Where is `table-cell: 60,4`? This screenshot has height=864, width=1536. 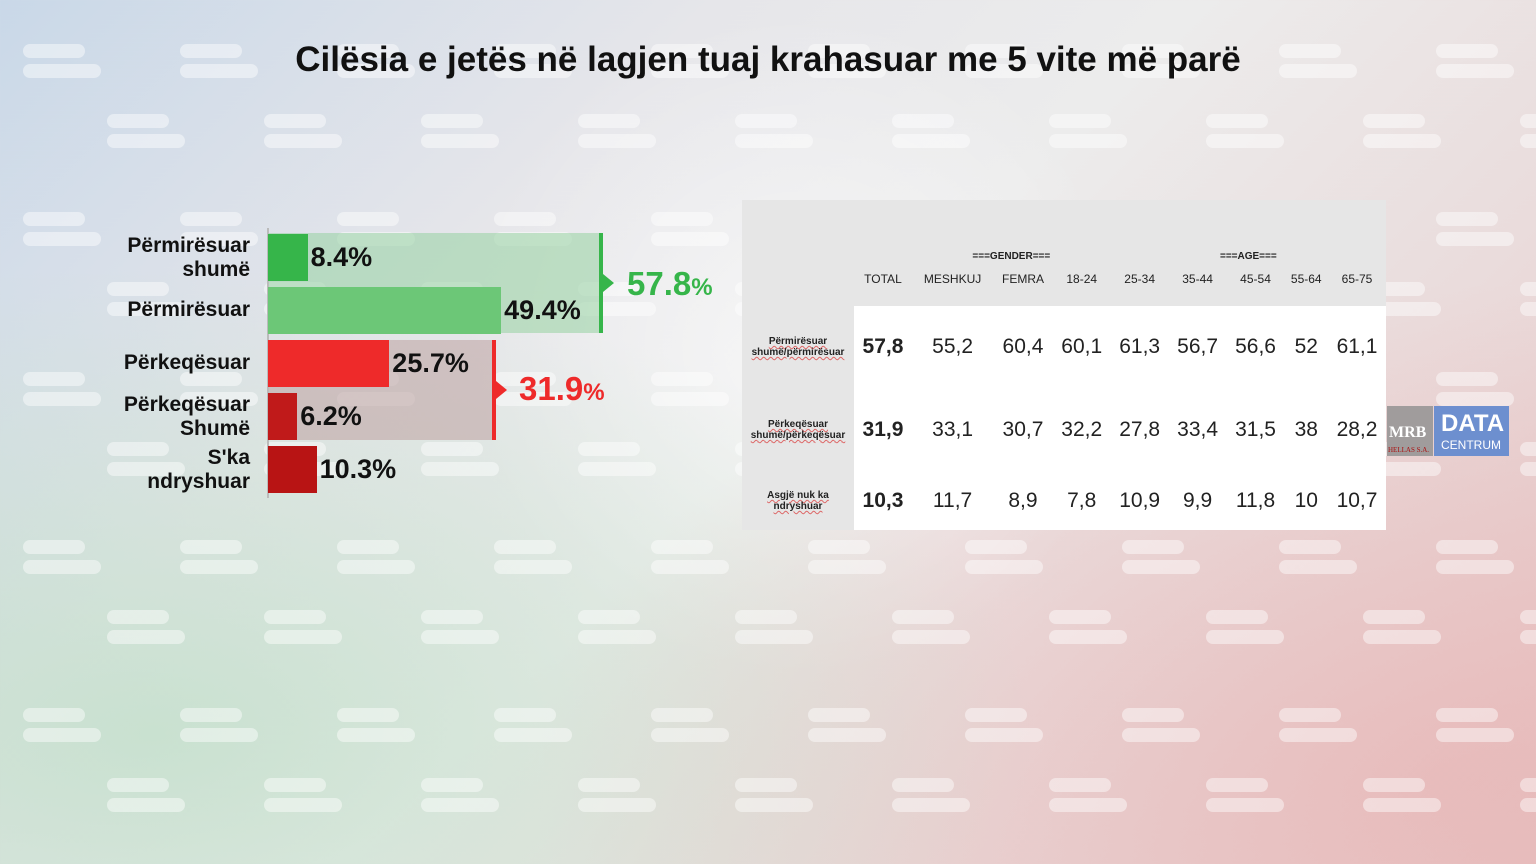
table-cell: 60,4 is located at coordinates (1023, 346).